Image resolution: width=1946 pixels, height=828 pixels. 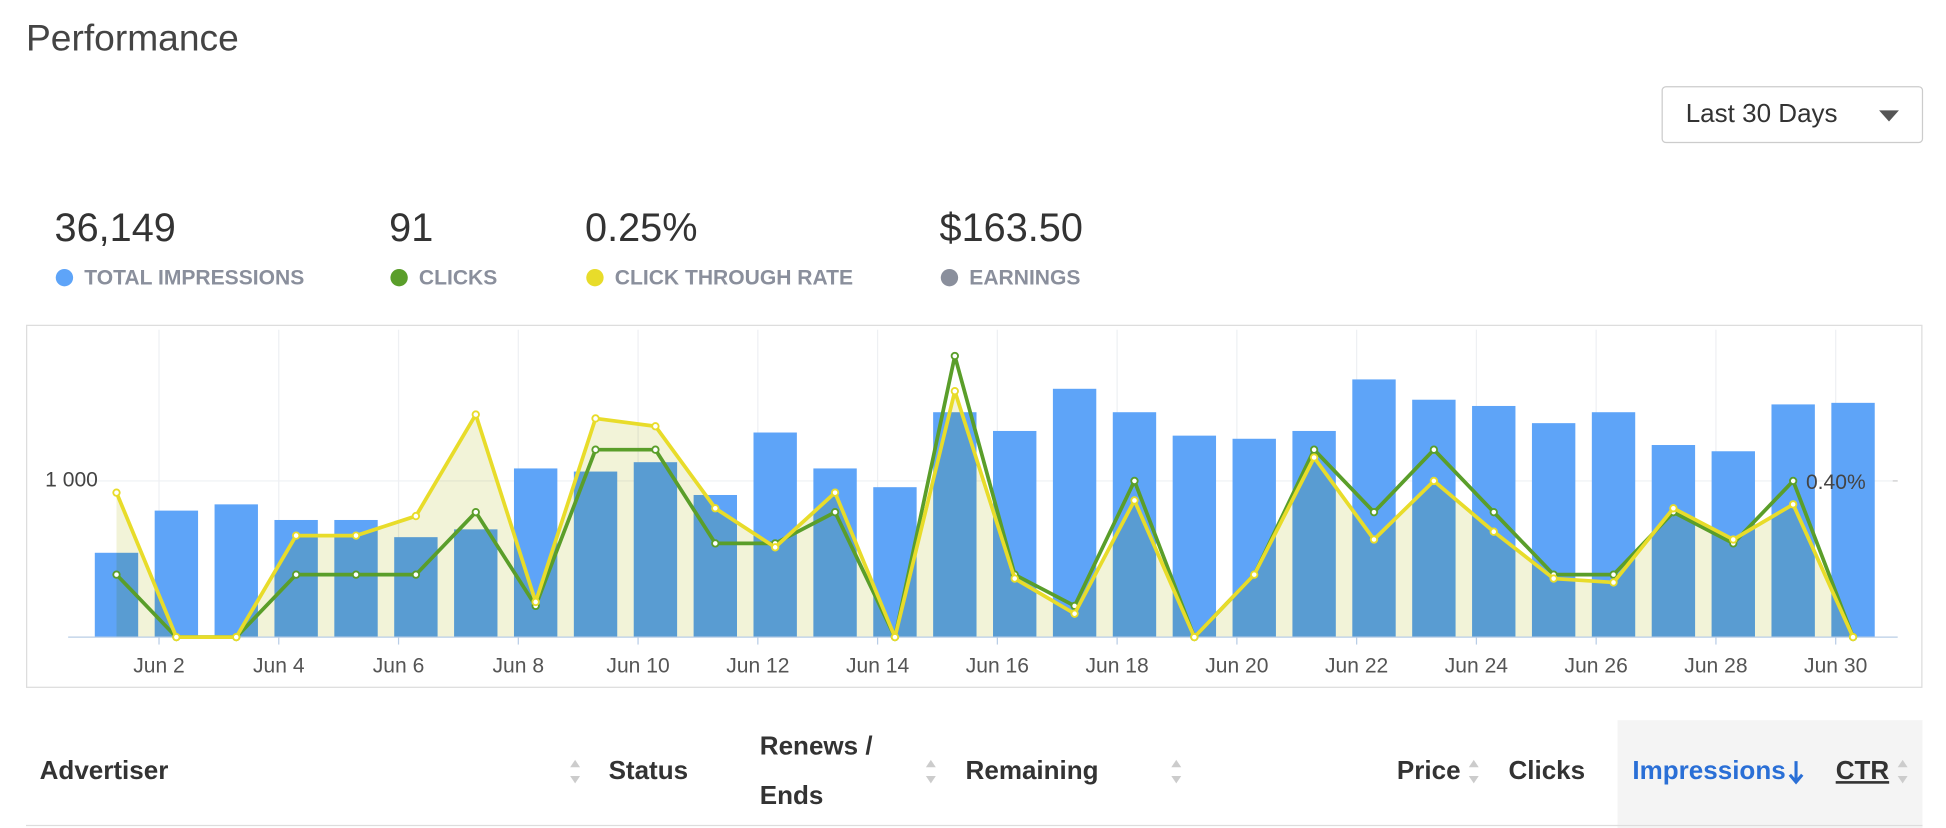 I want to click on x-tick-label: Jun 30, so click(x=1835, y=665).